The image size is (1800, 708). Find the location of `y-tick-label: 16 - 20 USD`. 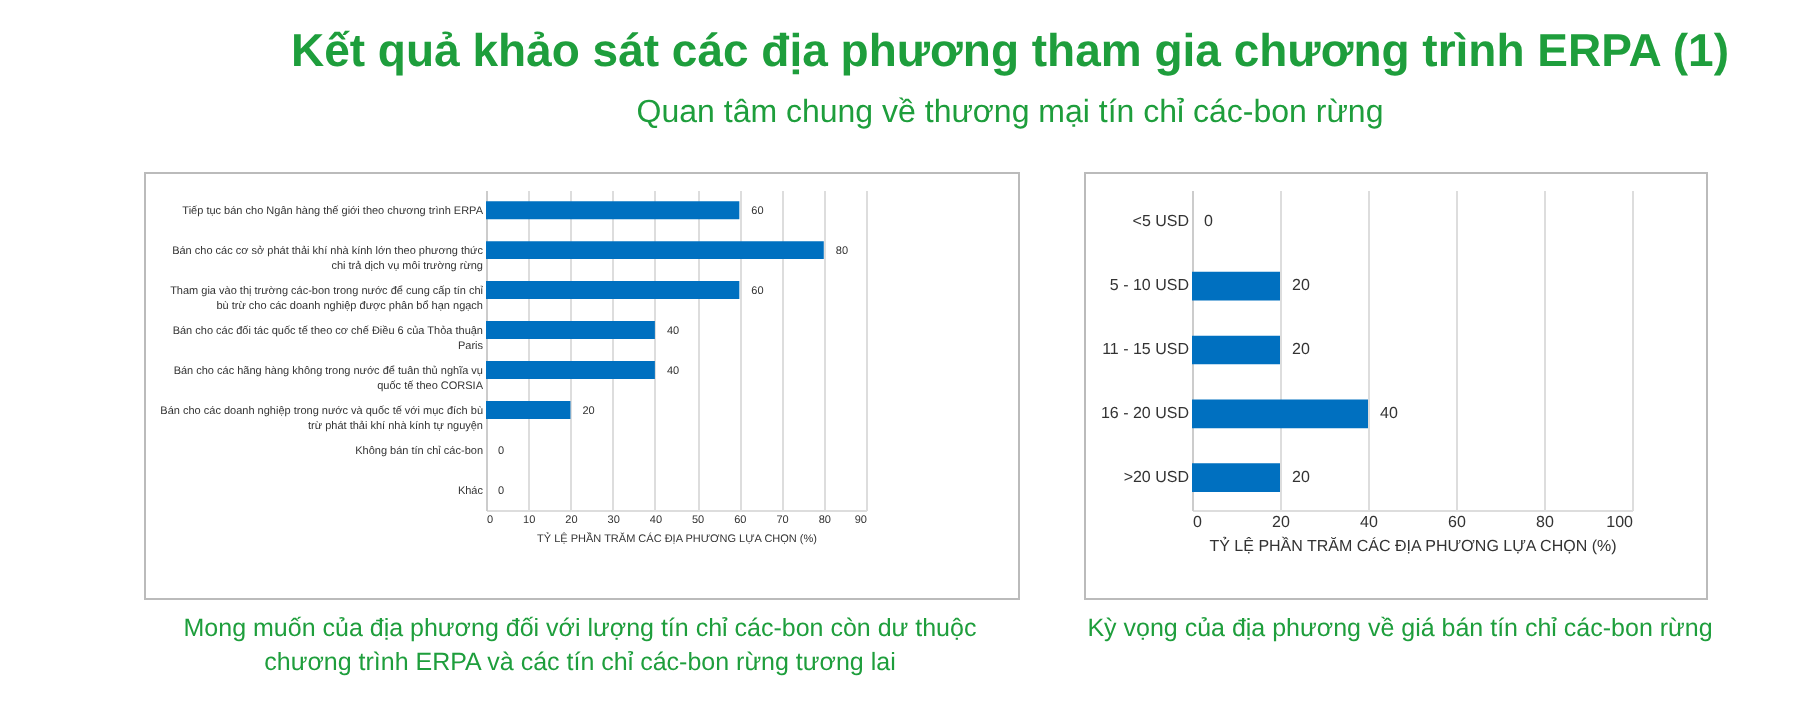

y-tick-label: 16 - 20 USD is located at coordinates (1145, 412).